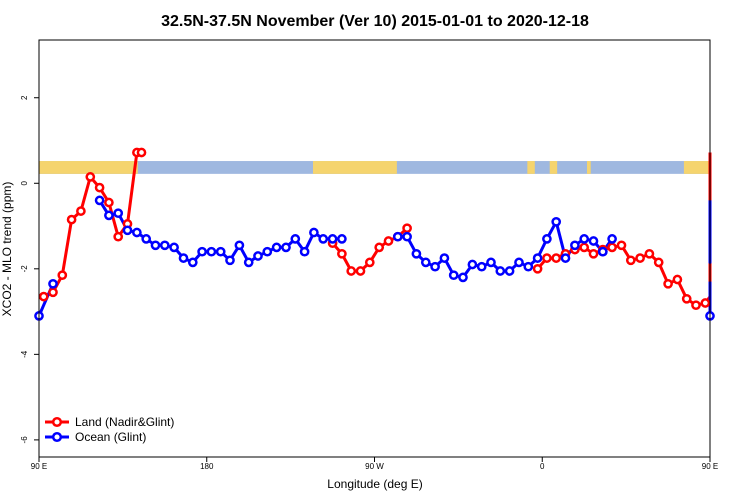 The image size is (750, 500). What do you see at coordinates (24, 440) in the screenshot?
I see `y-tick-label: -6` at bounding box center [24, 440].